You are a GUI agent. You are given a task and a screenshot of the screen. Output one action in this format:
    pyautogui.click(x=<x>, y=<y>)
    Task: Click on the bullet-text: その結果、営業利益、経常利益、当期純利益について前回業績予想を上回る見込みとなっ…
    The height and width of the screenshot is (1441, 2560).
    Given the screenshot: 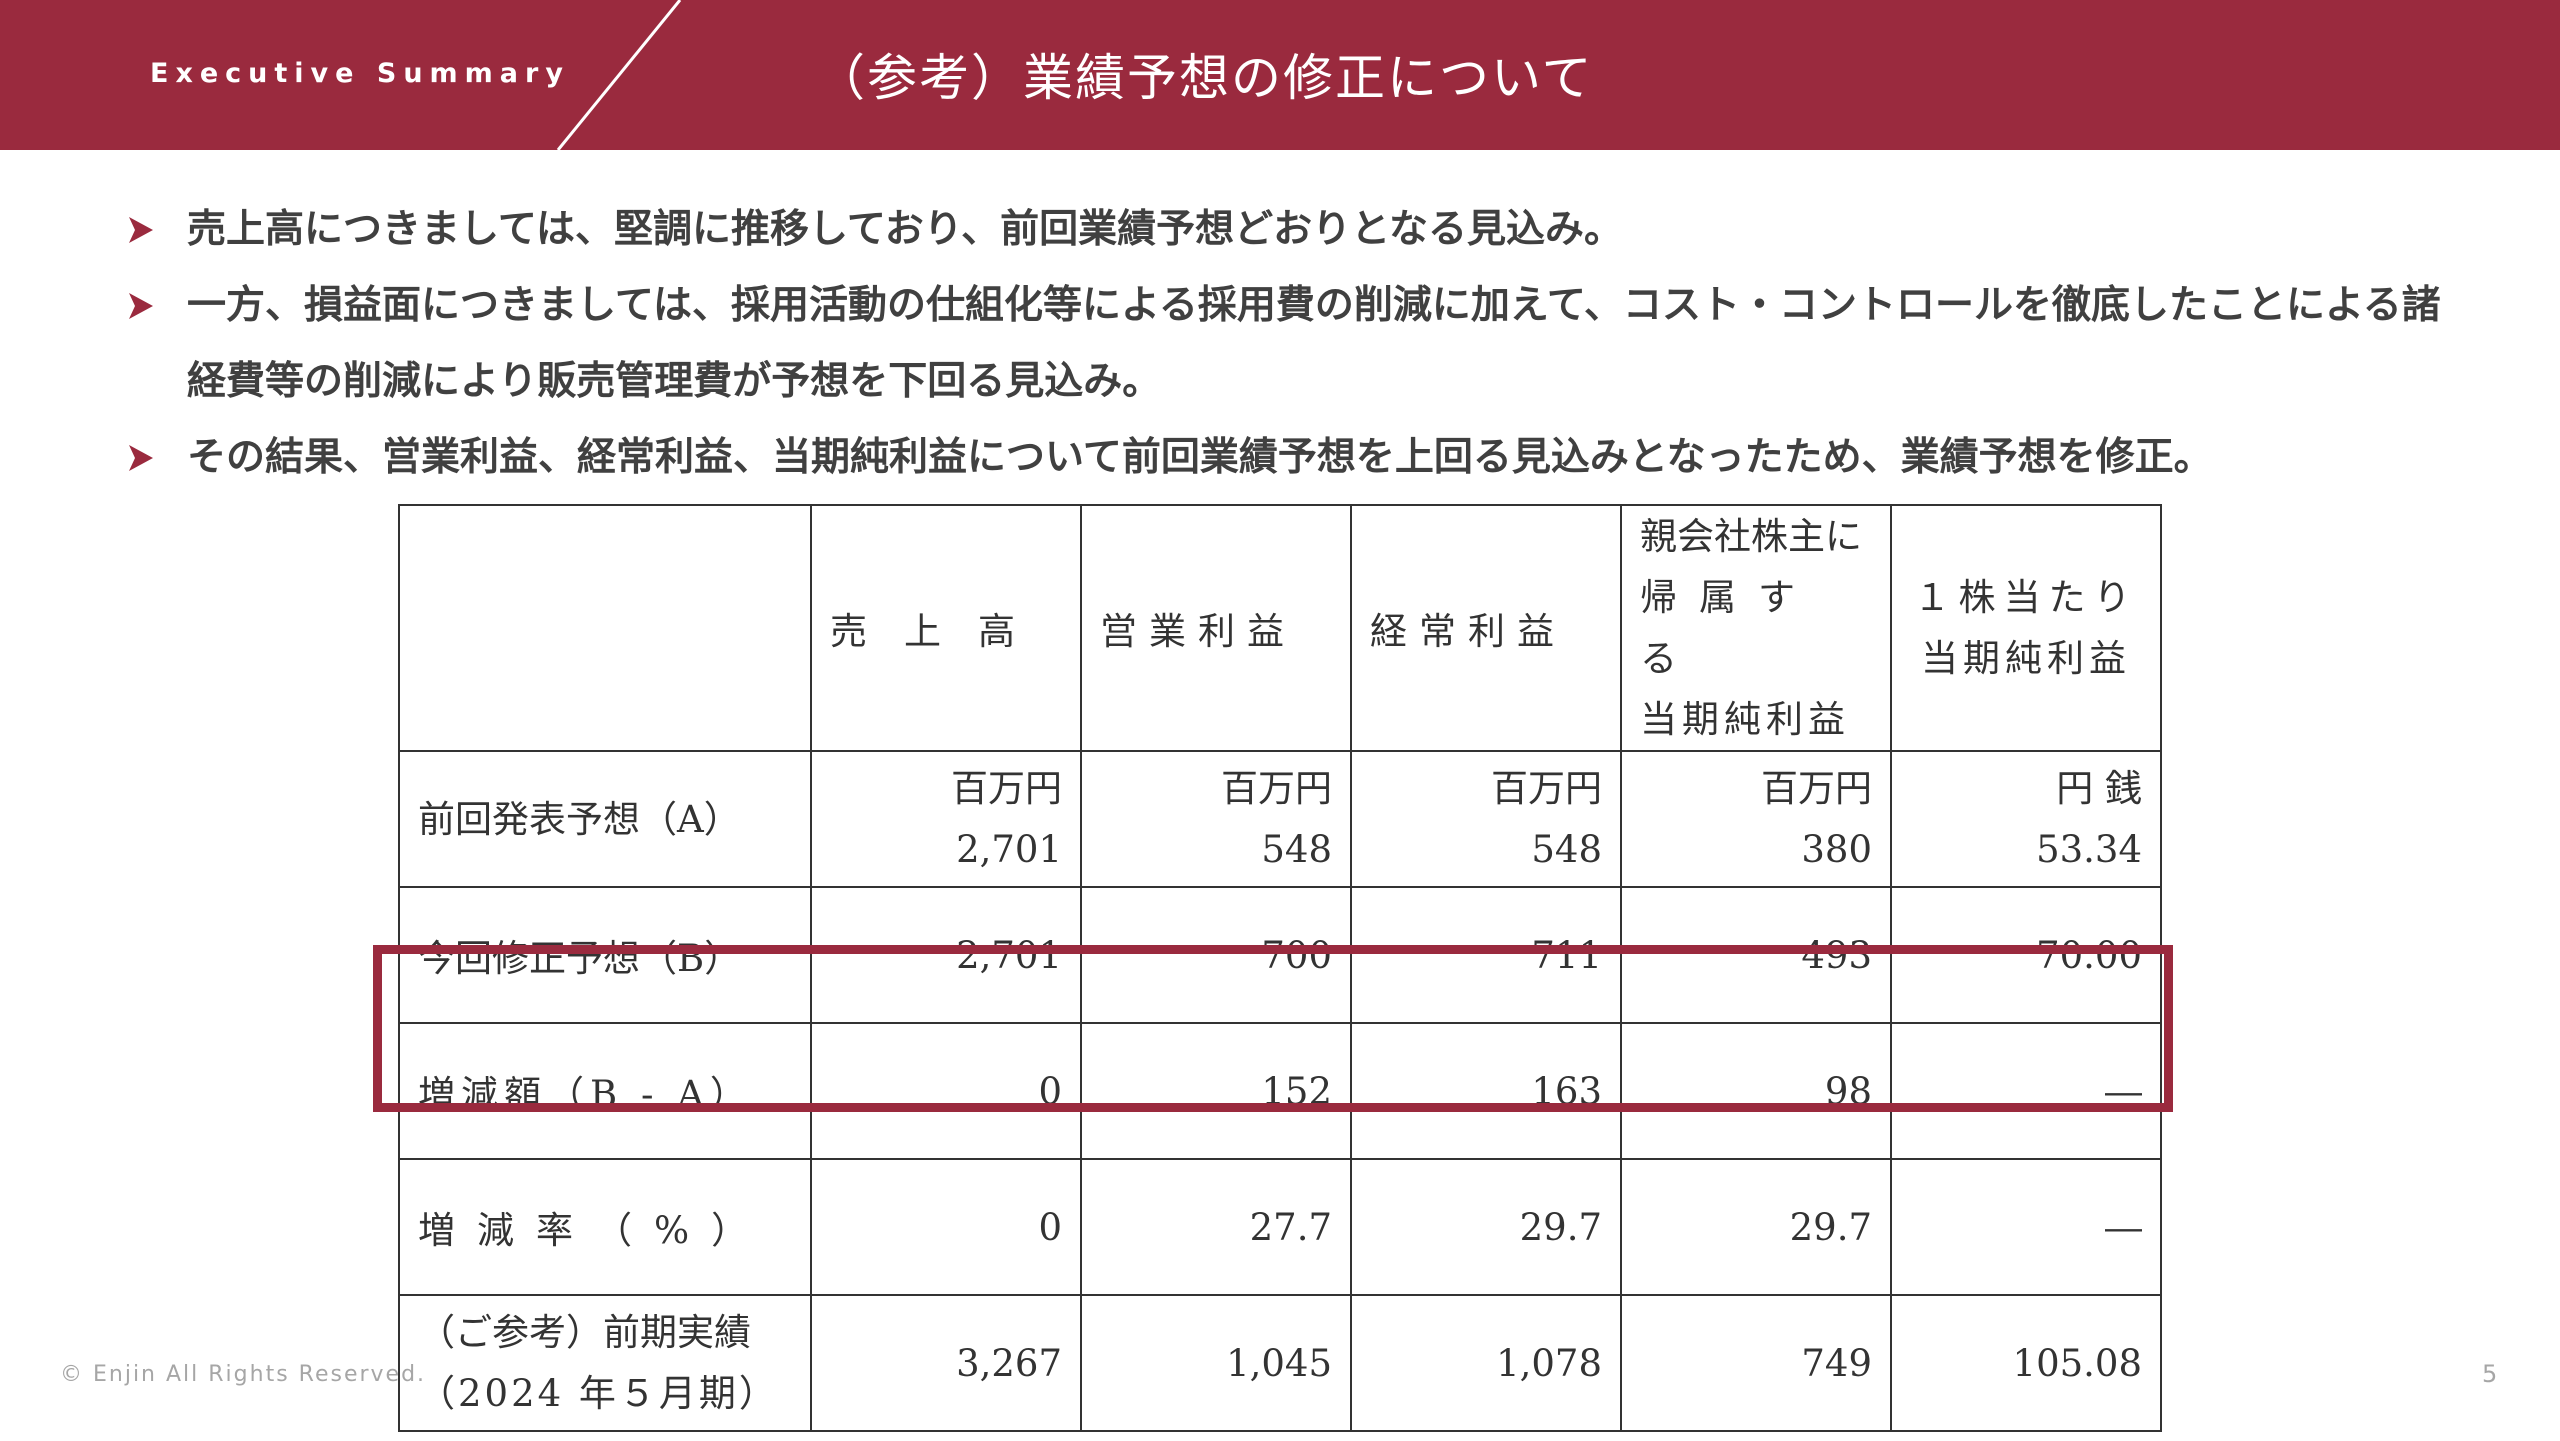 What is the action you would take?
    pyautogui.click(x=1200, y=457)
    